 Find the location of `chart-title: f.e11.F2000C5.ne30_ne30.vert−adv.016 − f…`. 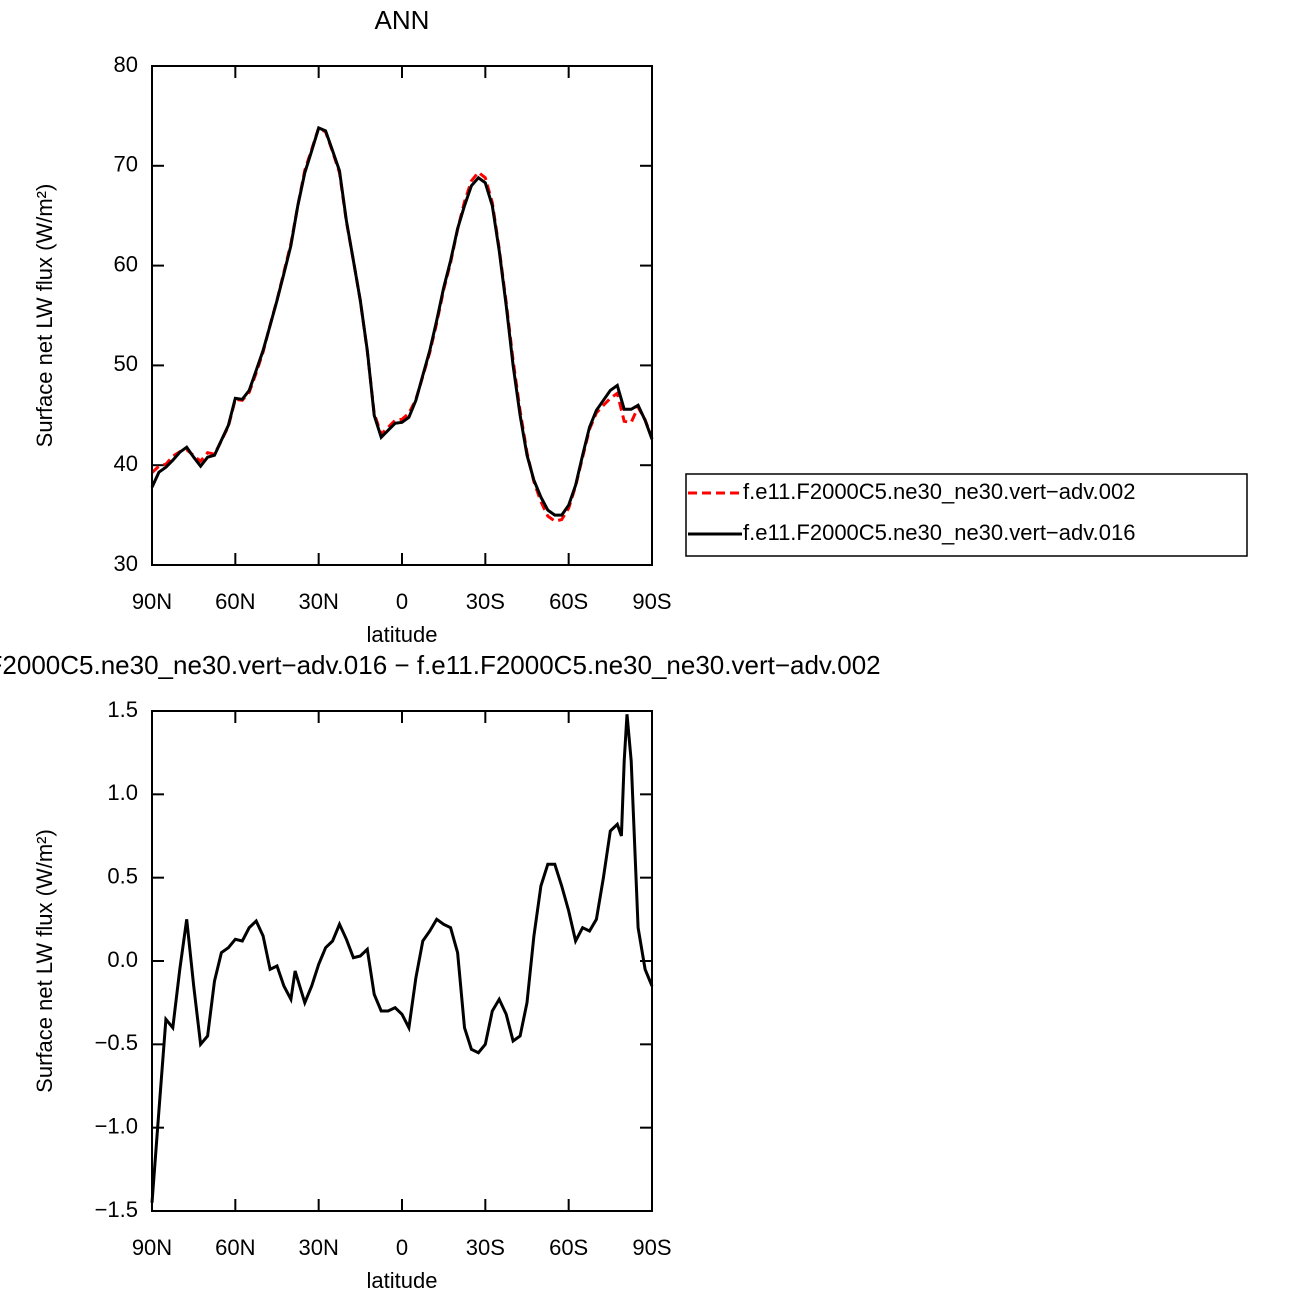

chart-title: f.e11.F2000C5.ne30_ne30.vert−adv.016 − f… is located at coordinates (440, 665).